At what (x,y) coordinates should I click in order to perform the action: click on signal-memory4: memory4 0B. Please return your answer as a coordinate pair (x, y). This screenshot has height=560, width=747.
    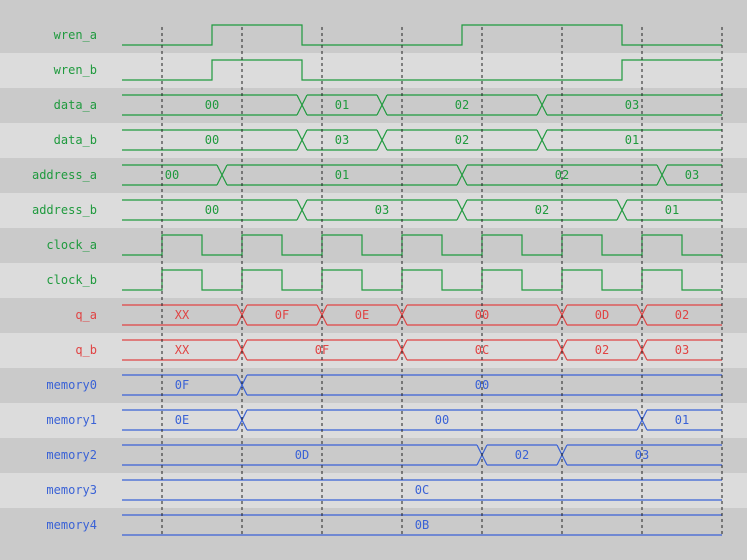
    Looking at the image, I should click on (384, 525).